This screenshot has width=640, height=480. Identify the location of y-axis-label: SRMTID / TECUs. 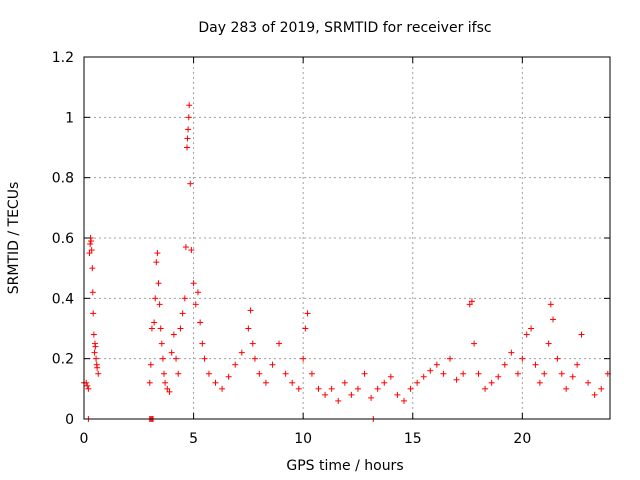
(14, 238).